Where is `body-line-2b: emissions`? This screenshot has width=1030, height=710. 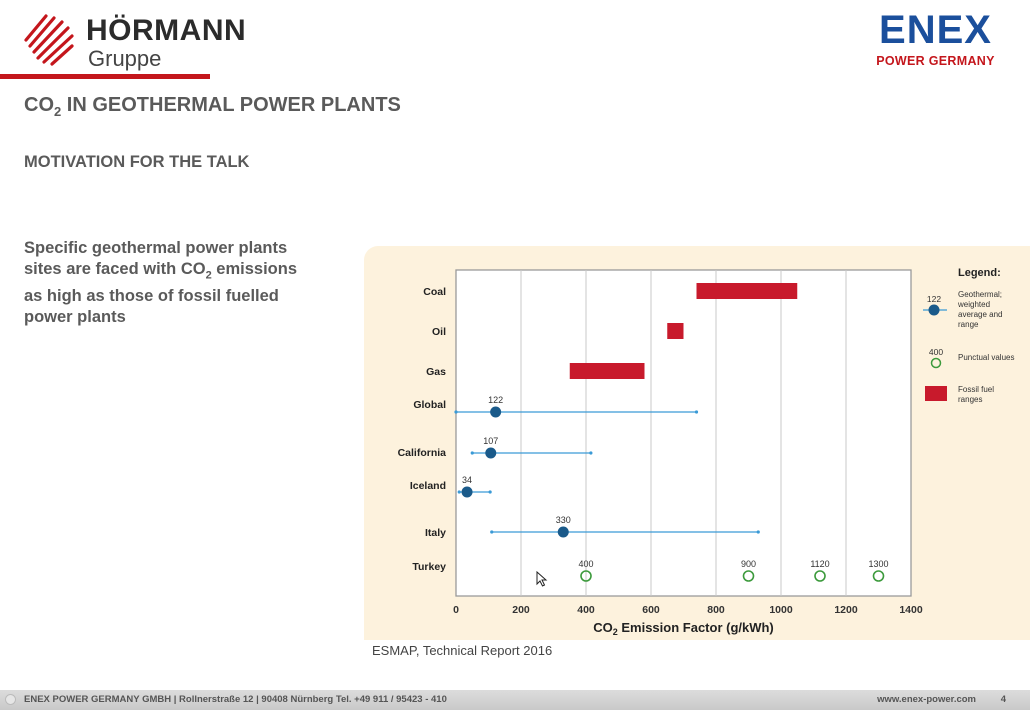
body-line-2b: emissions is located at coordinates (254, 269).